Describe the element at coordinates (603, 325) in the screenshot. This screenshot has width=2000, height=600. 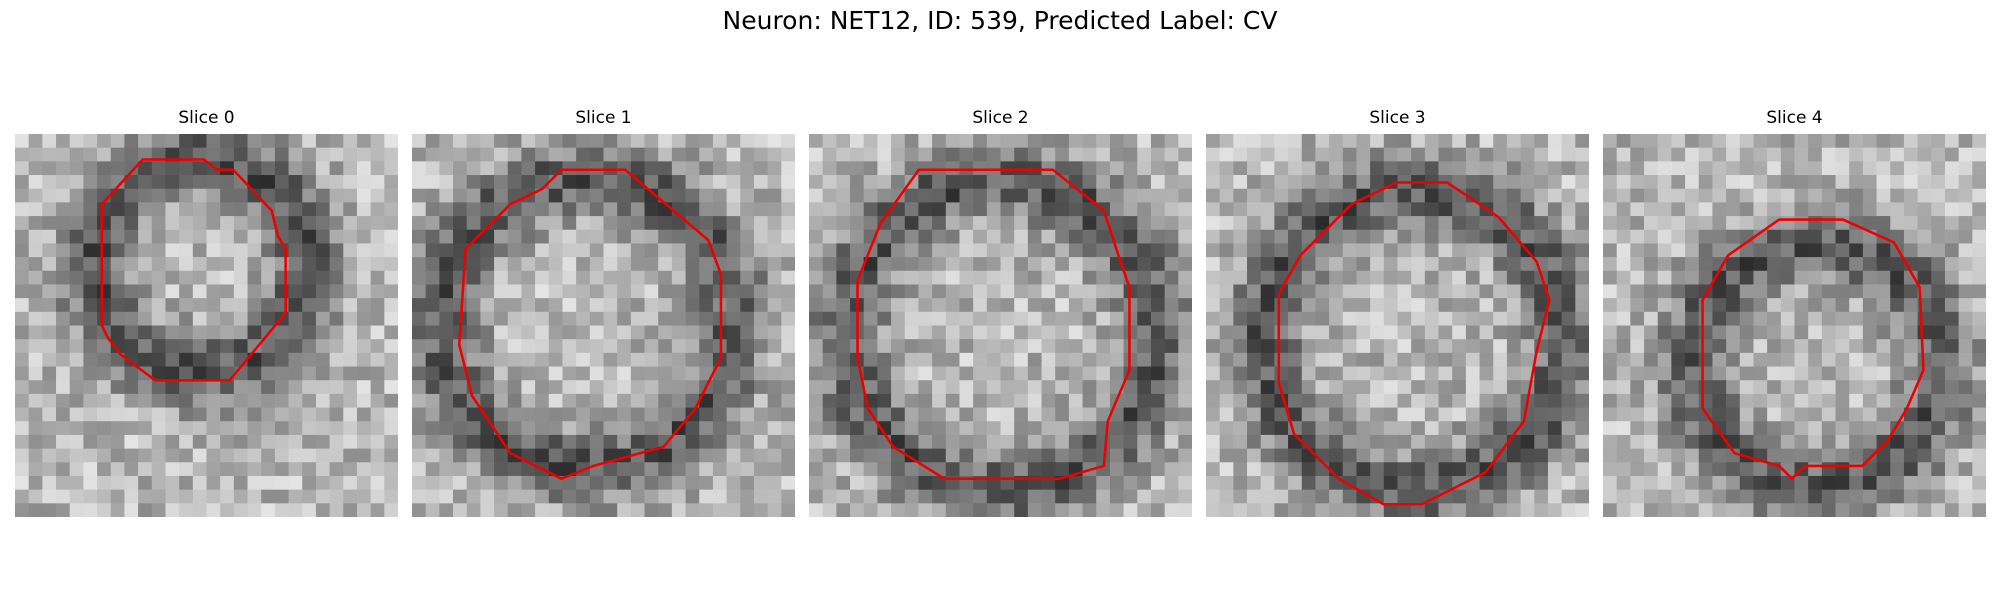
I see `slice-image` at that location.